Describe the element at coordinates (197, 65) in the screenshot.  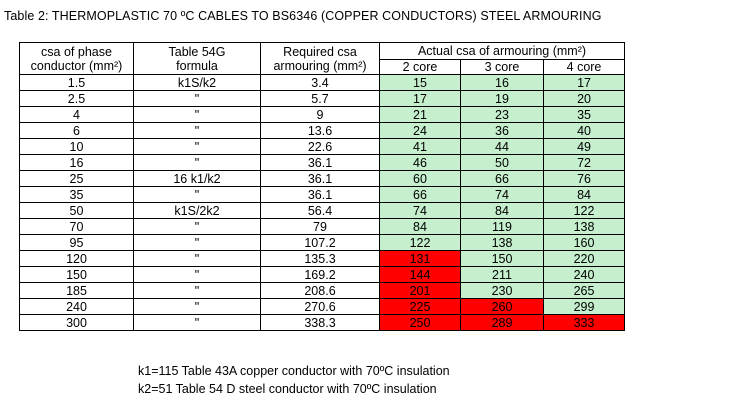
I see `header-formula-line2: formula` at that location.